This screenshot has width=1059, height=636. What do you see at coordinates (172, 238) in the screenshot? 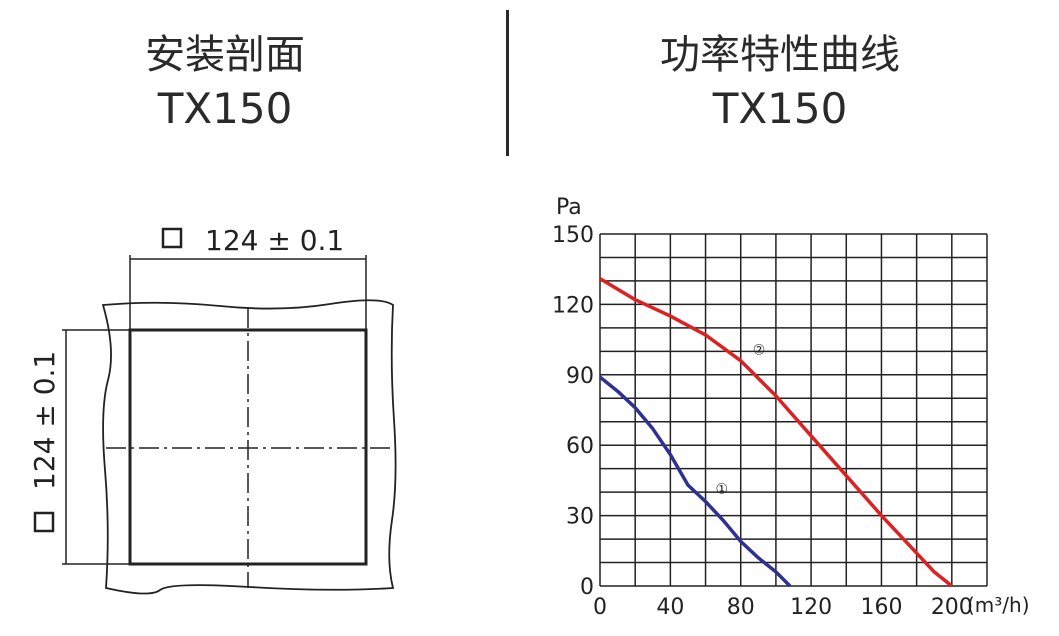
I see `square-symbol-horizontal` at bounding box center [172, 238].